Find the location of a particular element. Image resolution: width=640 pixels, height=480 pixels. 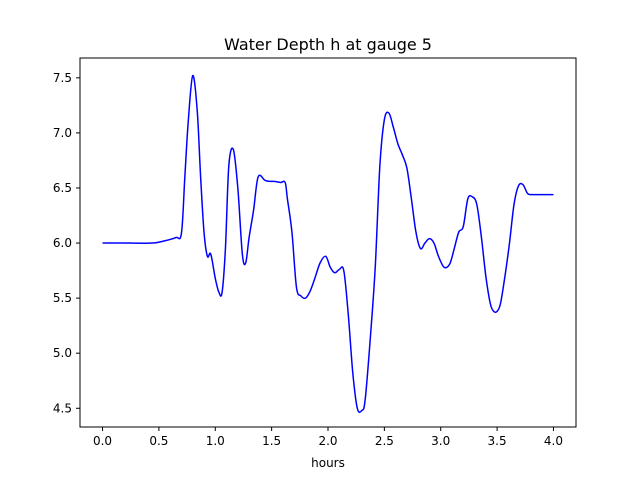

y-tick-label: 7.0 is located at coordinates (62, 133).